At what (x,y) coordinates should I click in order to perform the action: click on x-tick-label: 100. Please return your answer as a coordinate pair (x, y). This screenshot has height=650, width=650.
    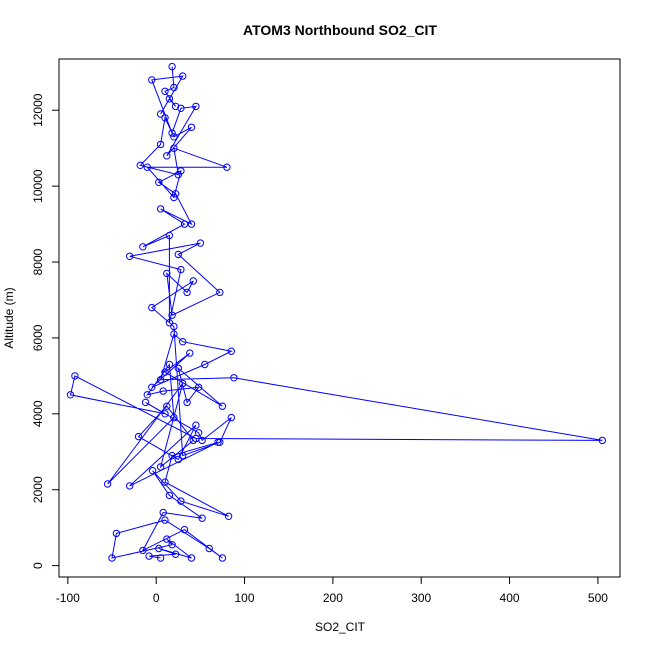
    Looking at the image, I should click on (245, 598).